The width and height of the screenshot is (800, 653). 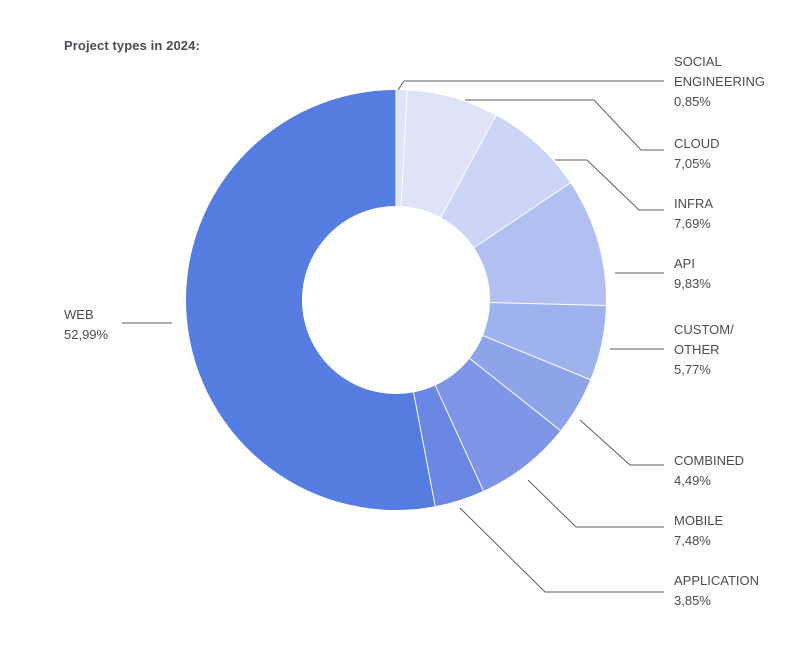 I want to click on leader-line-cloud, so click(x=564, y=125).